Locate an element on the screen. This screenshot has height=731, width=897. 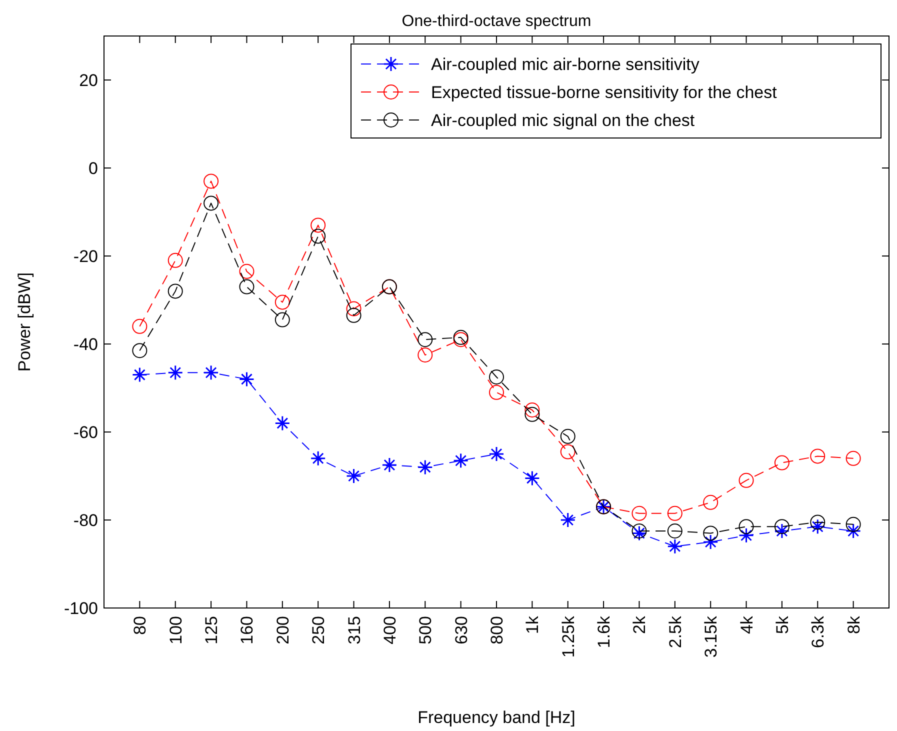
legend-label: Expected tissue-borne sensitivity for the chest is located at coordinates (604, 92).